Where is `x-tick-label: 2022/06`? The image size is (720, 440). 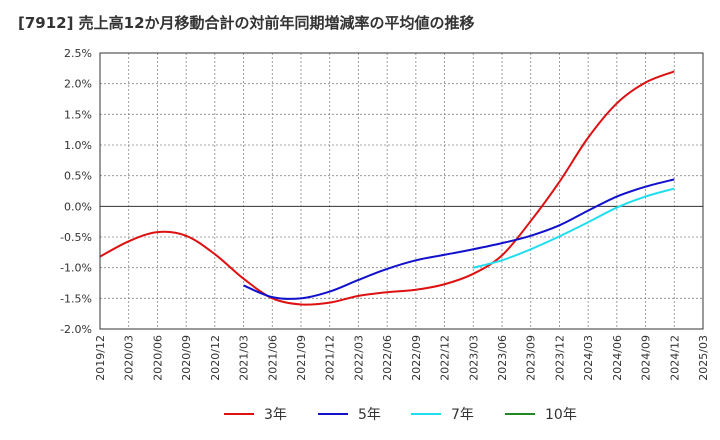
x-tick-label: 2022/06 is located at coordinates (387, 358).